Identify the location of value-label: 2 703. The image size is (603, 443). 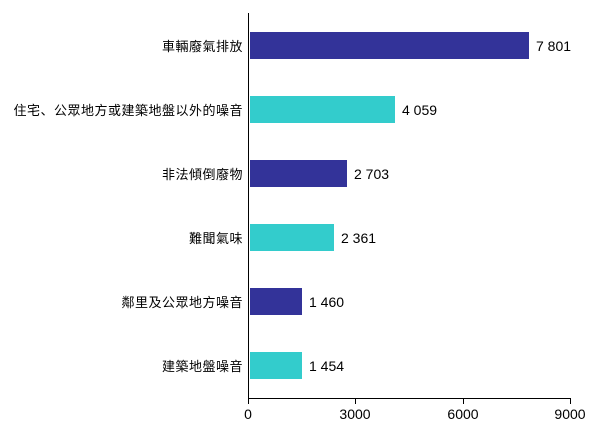
(372, 173).